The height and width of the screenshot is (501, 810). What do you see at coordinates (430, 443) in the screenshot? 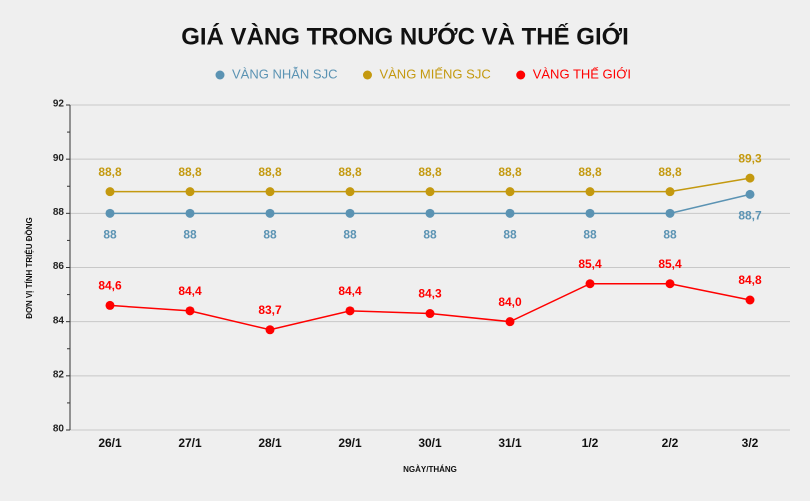
I see `x-tick-label: 30/1` at bounding box center [430, 443].